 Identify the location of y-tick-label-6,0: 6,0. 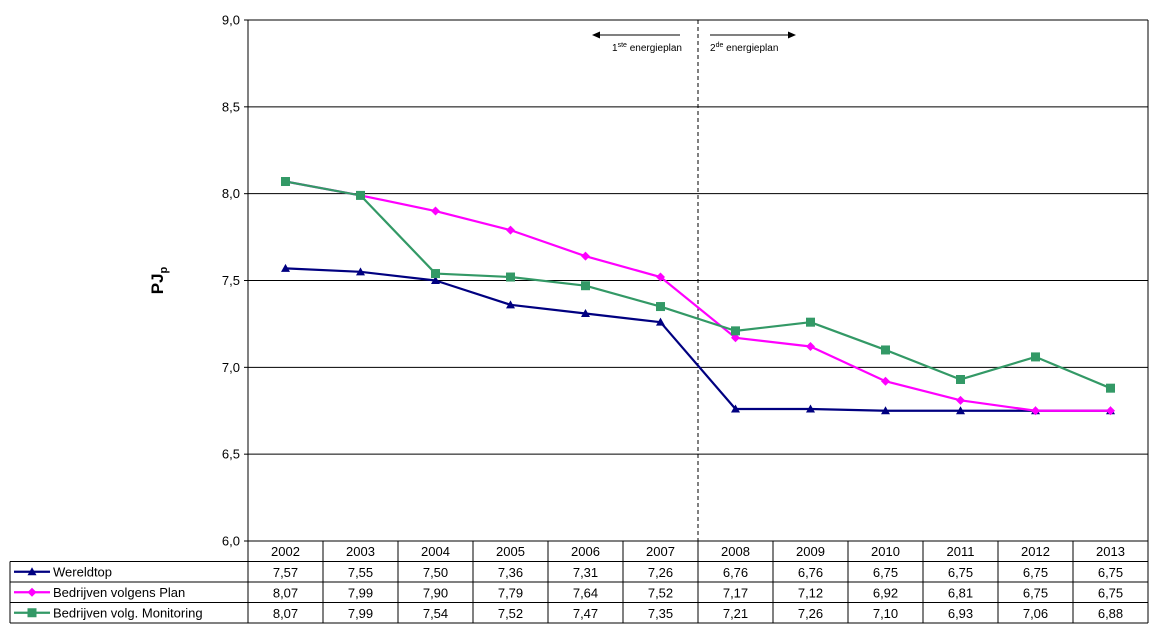
(231, 541).